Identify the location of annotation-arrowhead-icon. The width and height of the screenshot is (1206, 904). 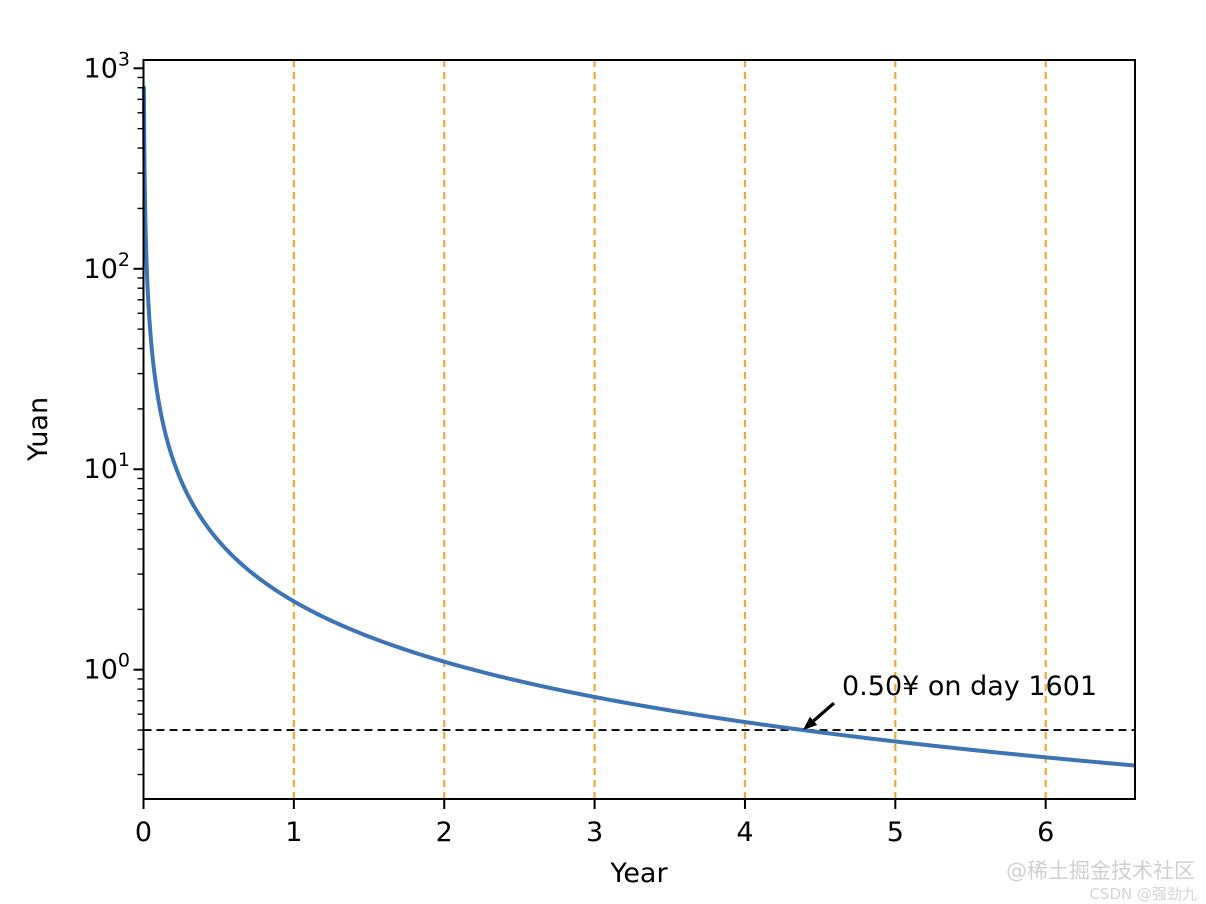
(810, 723).